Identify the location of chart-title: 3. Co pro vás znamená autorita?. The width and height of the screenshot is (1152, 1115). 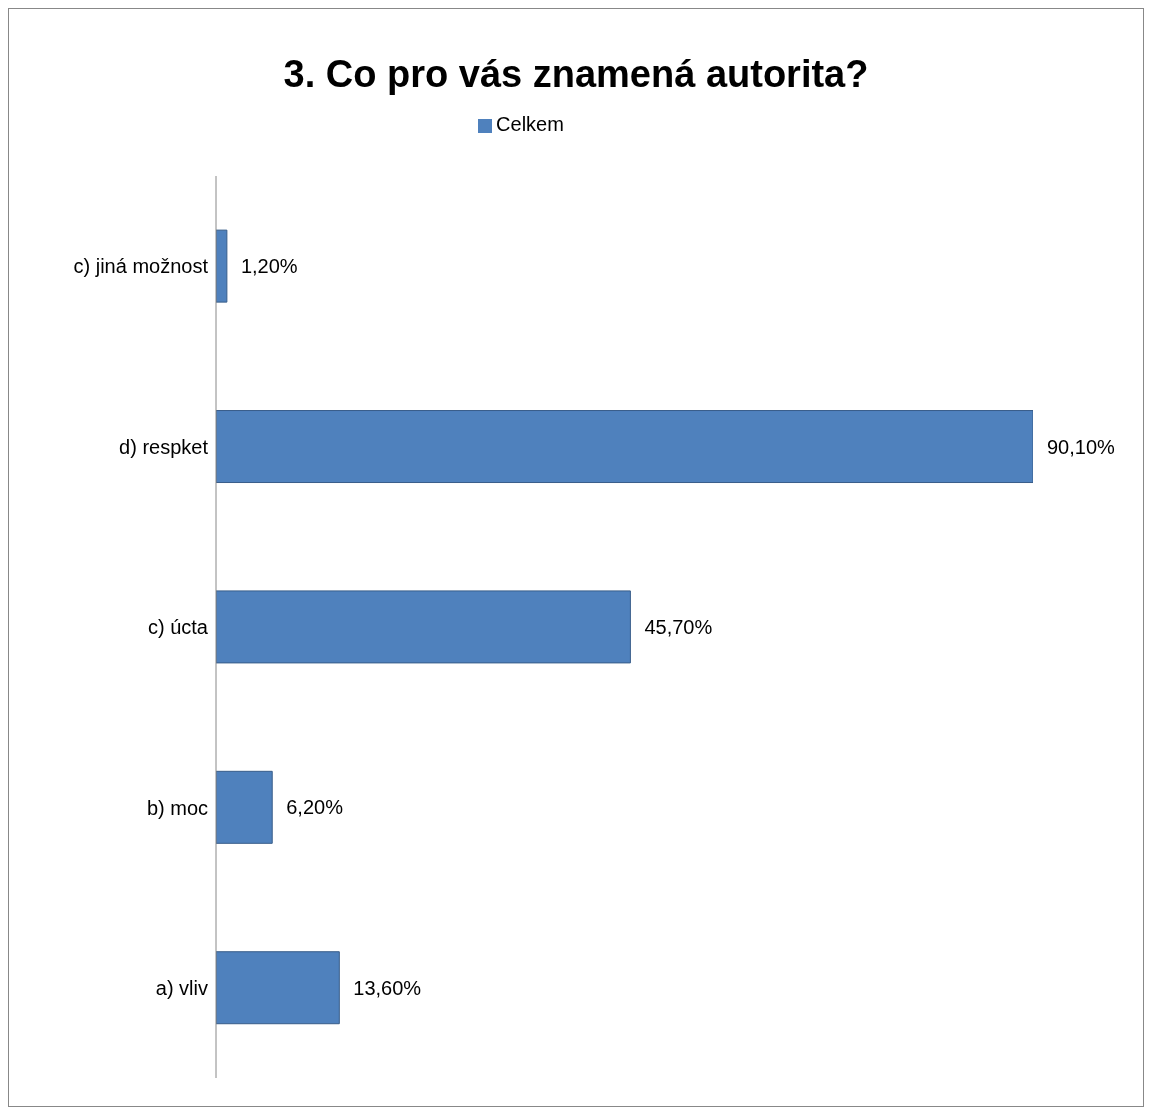
(576, 74).